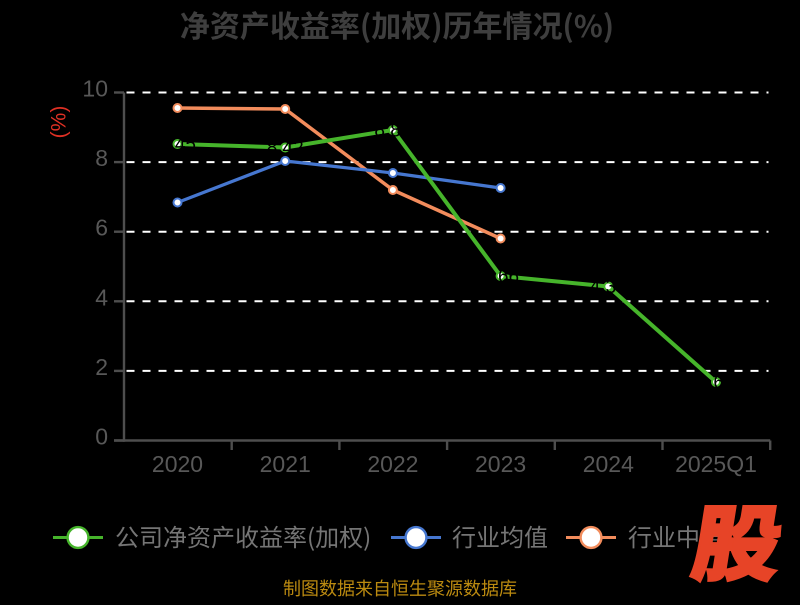 Image resolution: width=800 pixels, height=605 pixels. What do you see at coordinates (400, 587) in the screenshot?
I see `svg-text: 制图数据来自恒生聚源数据库` at bounding box center [400, 587].